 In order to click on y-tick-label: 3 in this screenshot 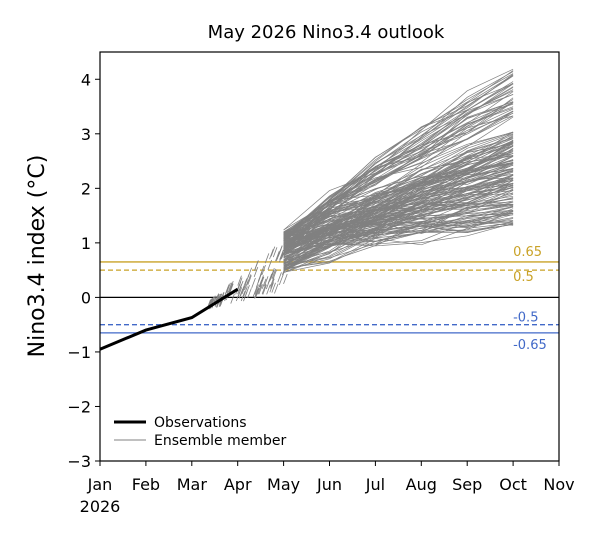, I will do `click(86, 134)`.